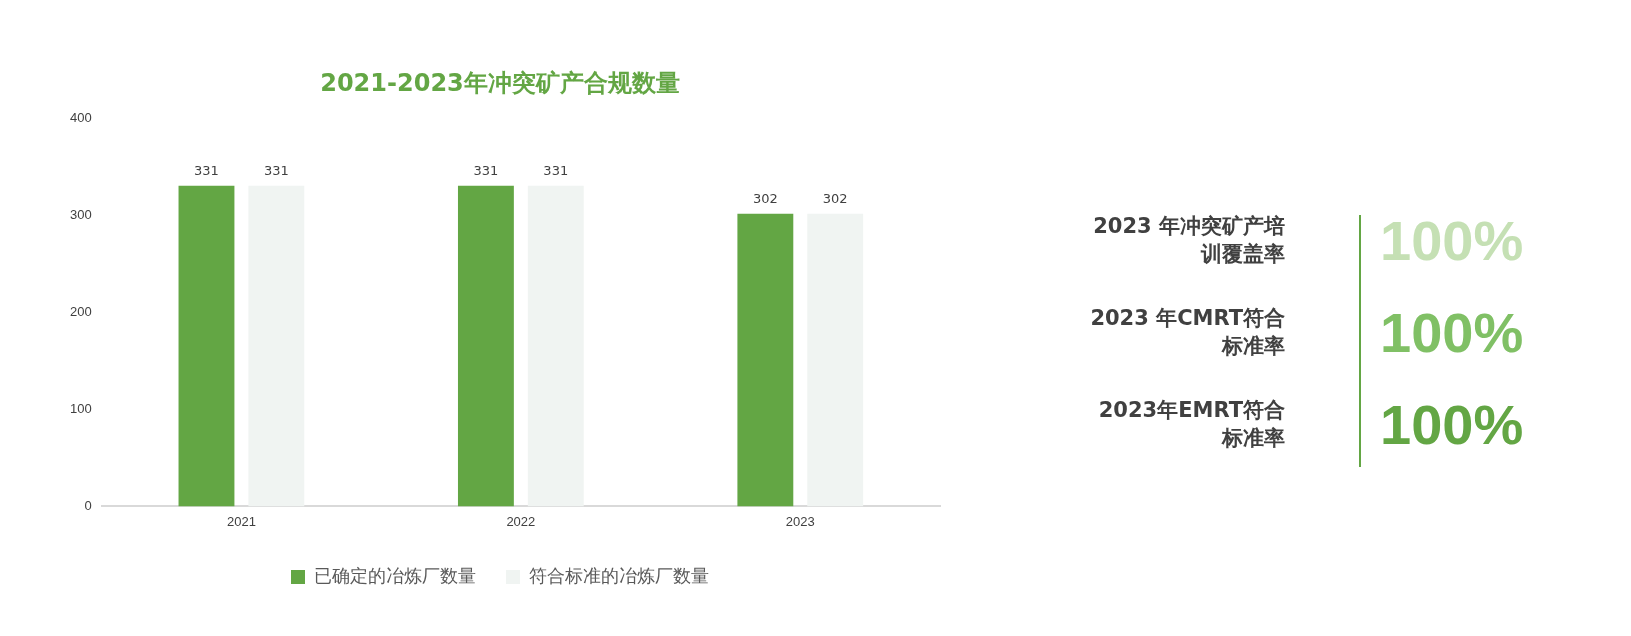  Describe the element at coordinates (619, 575) in the screenshot. I see `legend-label: 符合标准的冶炼厂数量` at that location.